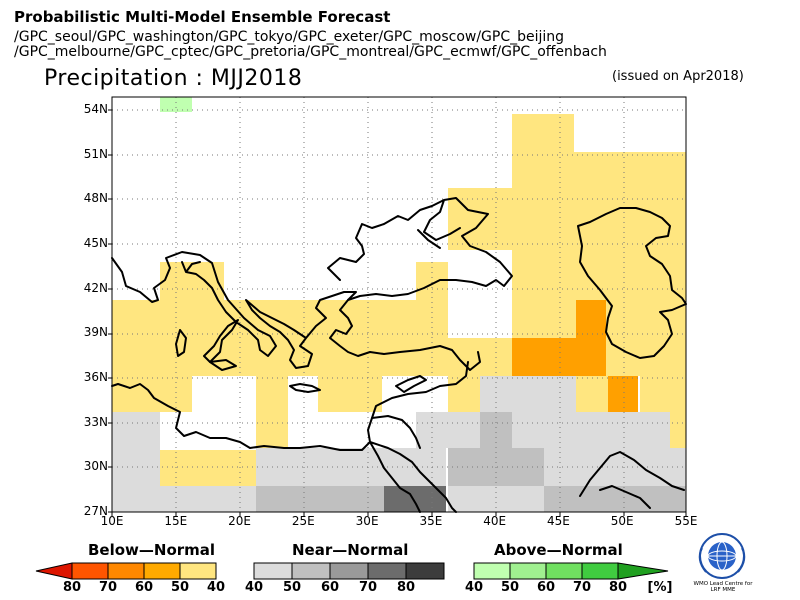 The height and width of the screenshot is (600, 800). What do you see at coordinates (495, 521) in the screenshot?
I see `longitude-label: 40E` at bounding box center [495, 521].